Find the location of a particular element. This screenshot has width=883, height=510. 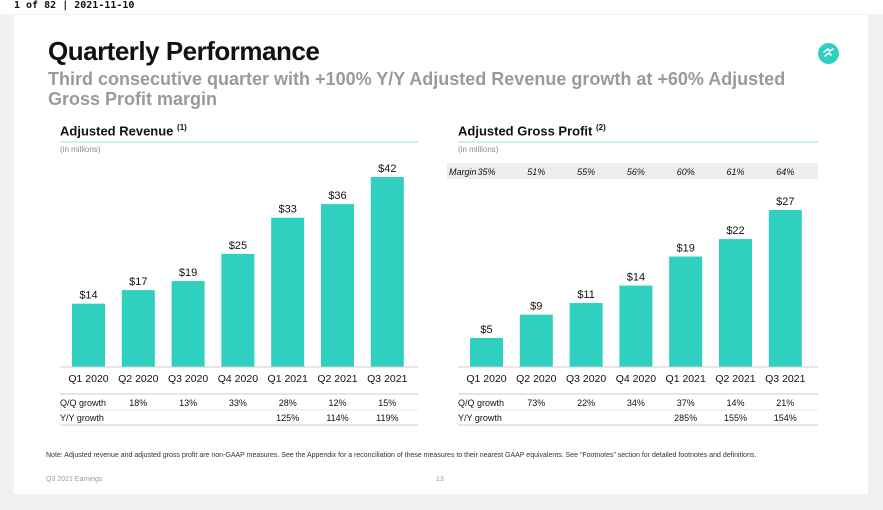

gross-profit-value-label: $19 is located at coordinates (686, 249).